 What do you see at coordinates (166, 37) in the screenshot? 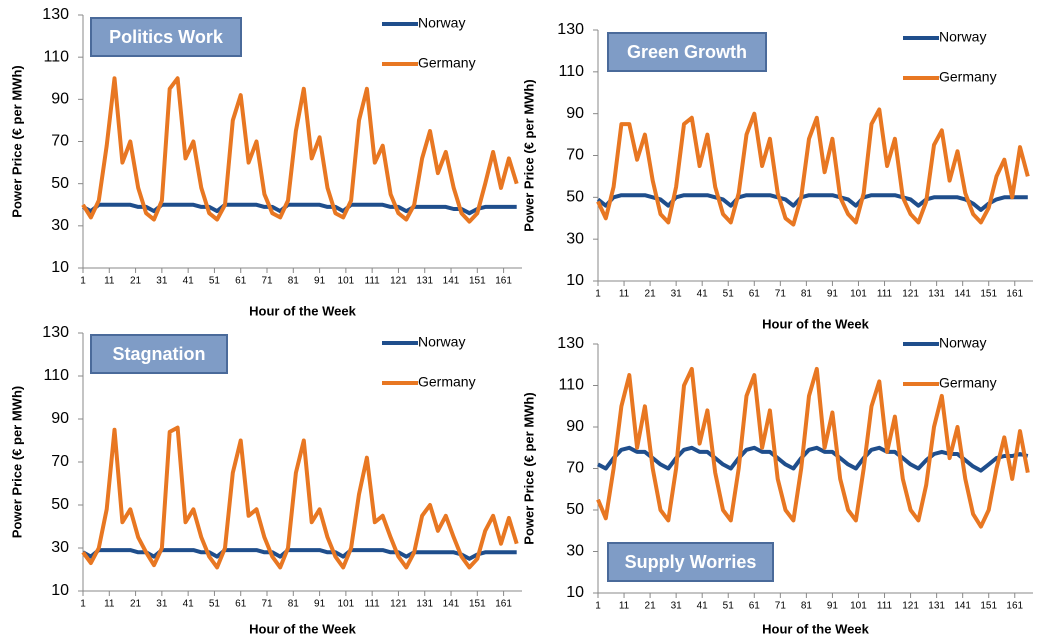
I see `chart-title: Politics Work` at bounding box center [166, 37].